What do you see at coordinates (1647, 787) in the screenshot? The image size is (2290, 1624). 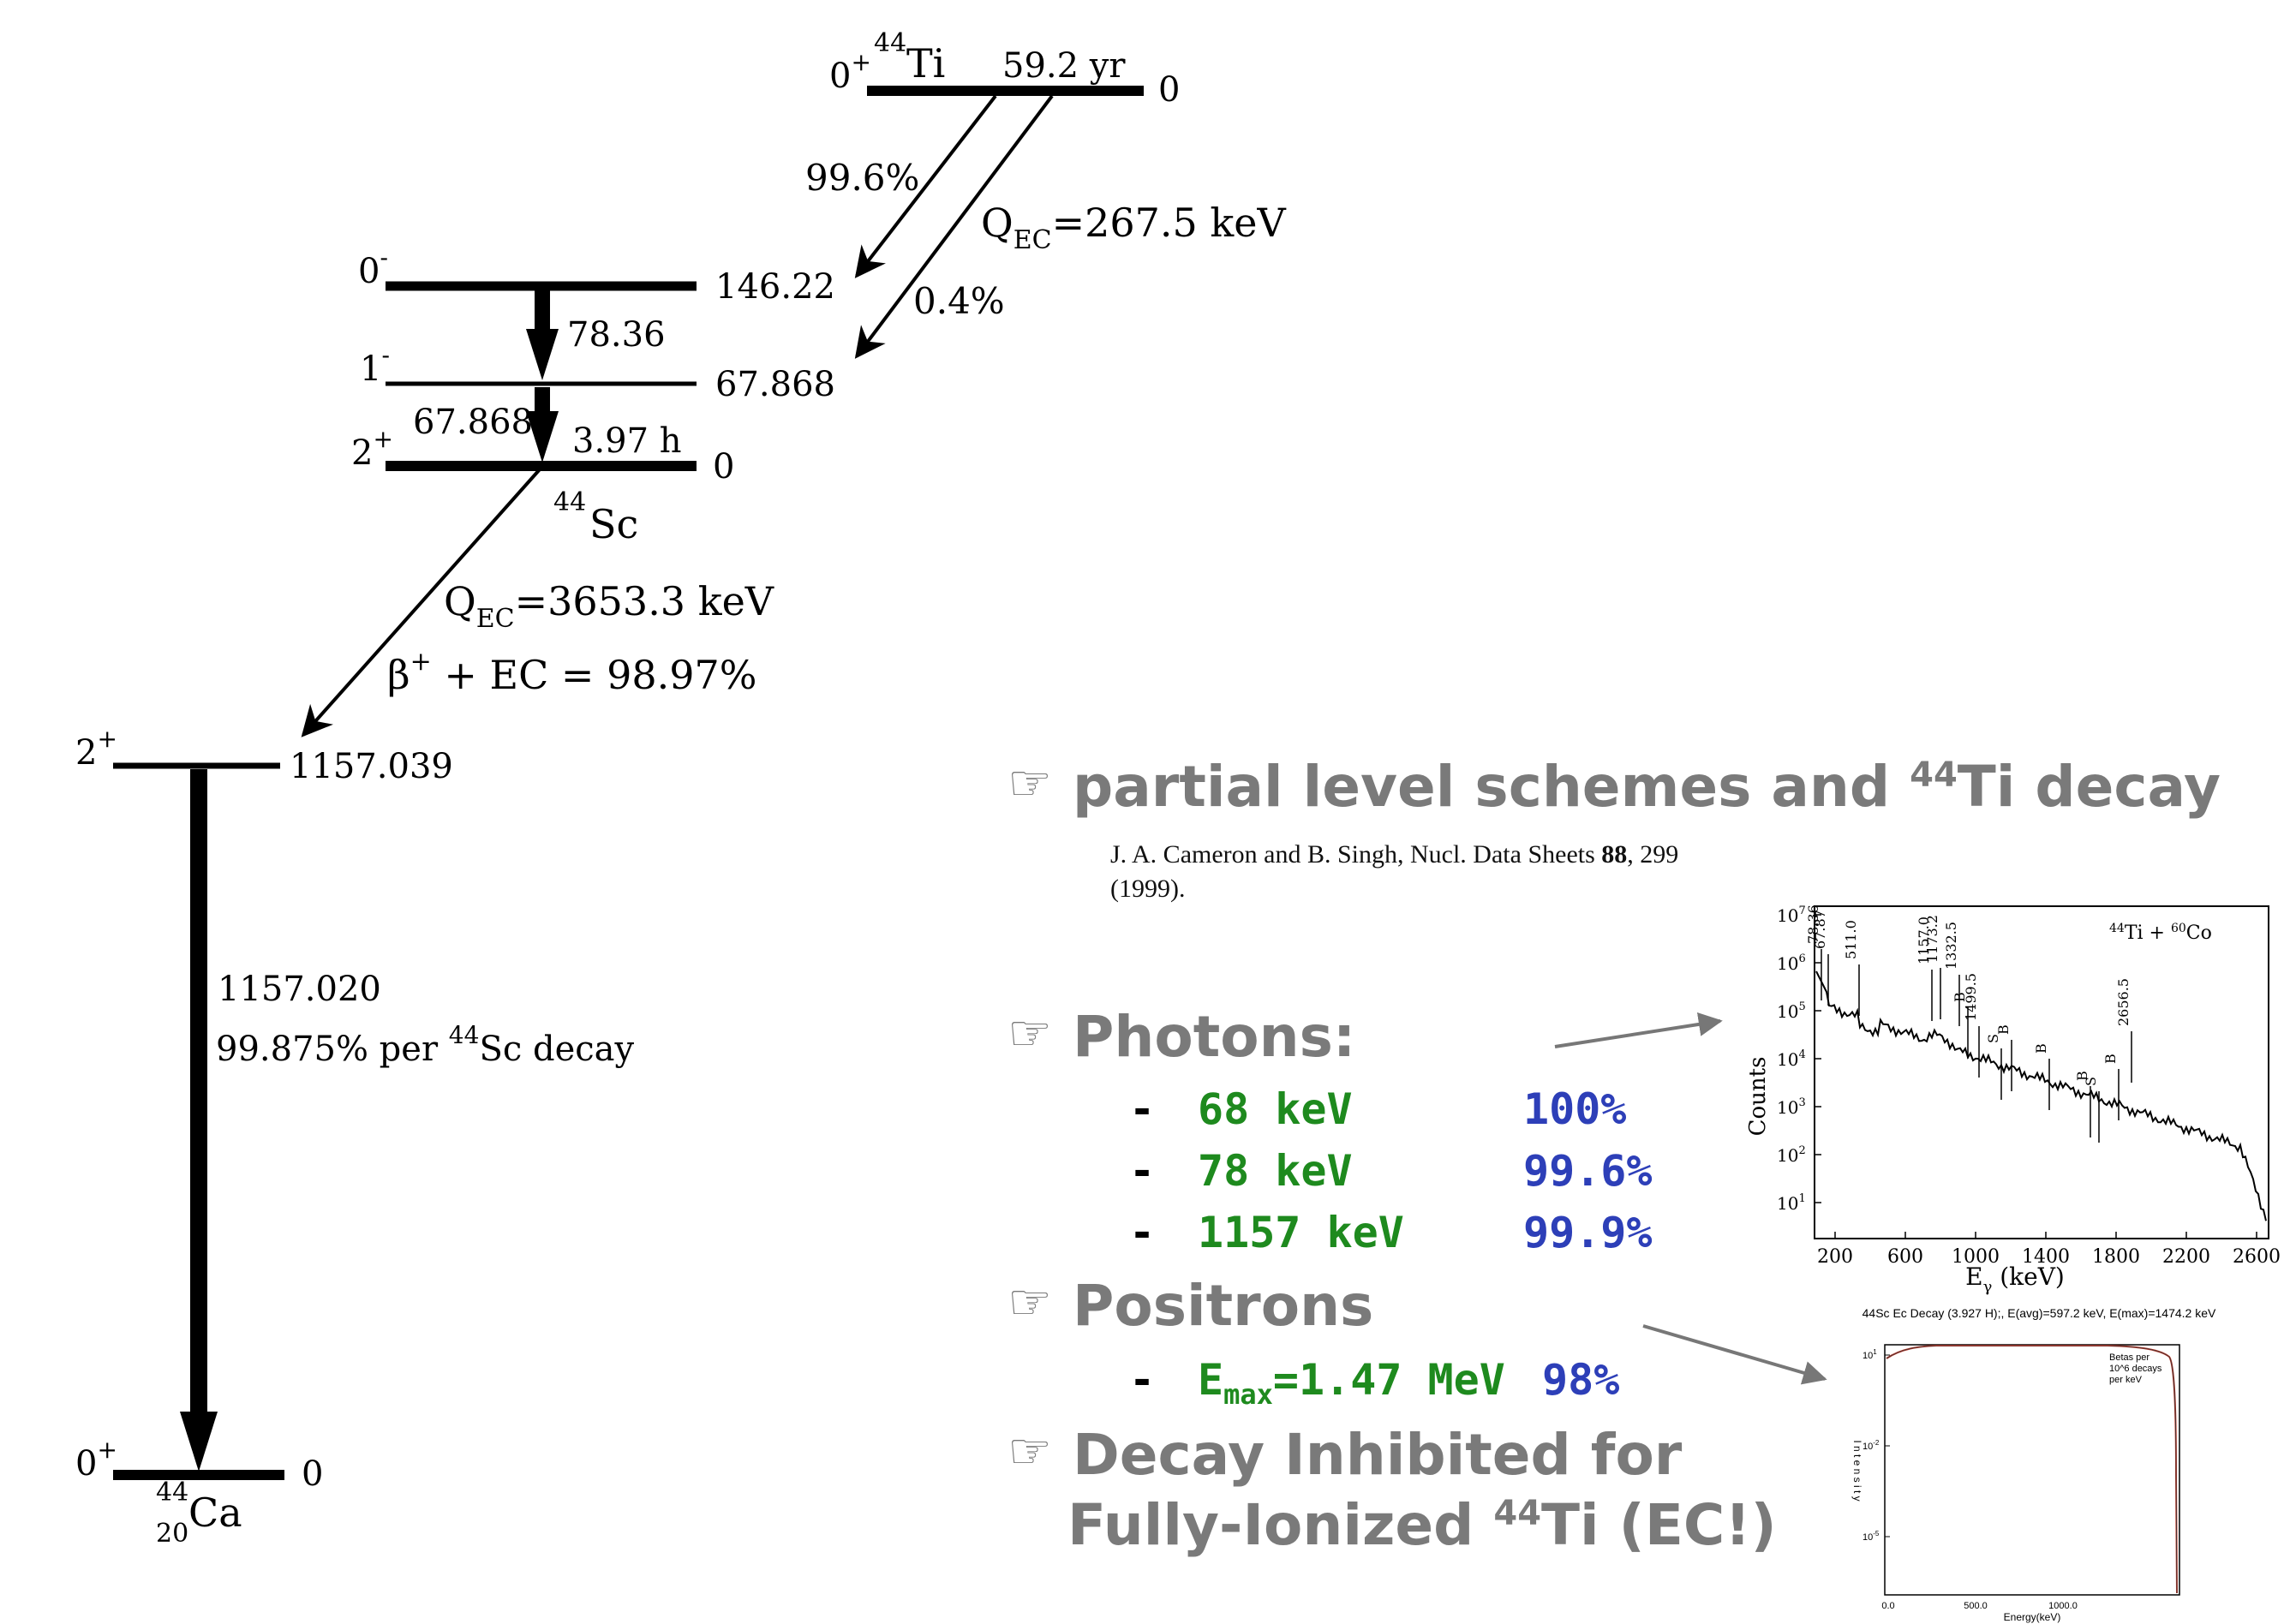 I see `bullet-level-schemes: partial level schemes and 44Ti decay` at bounding box center [1647, 787].